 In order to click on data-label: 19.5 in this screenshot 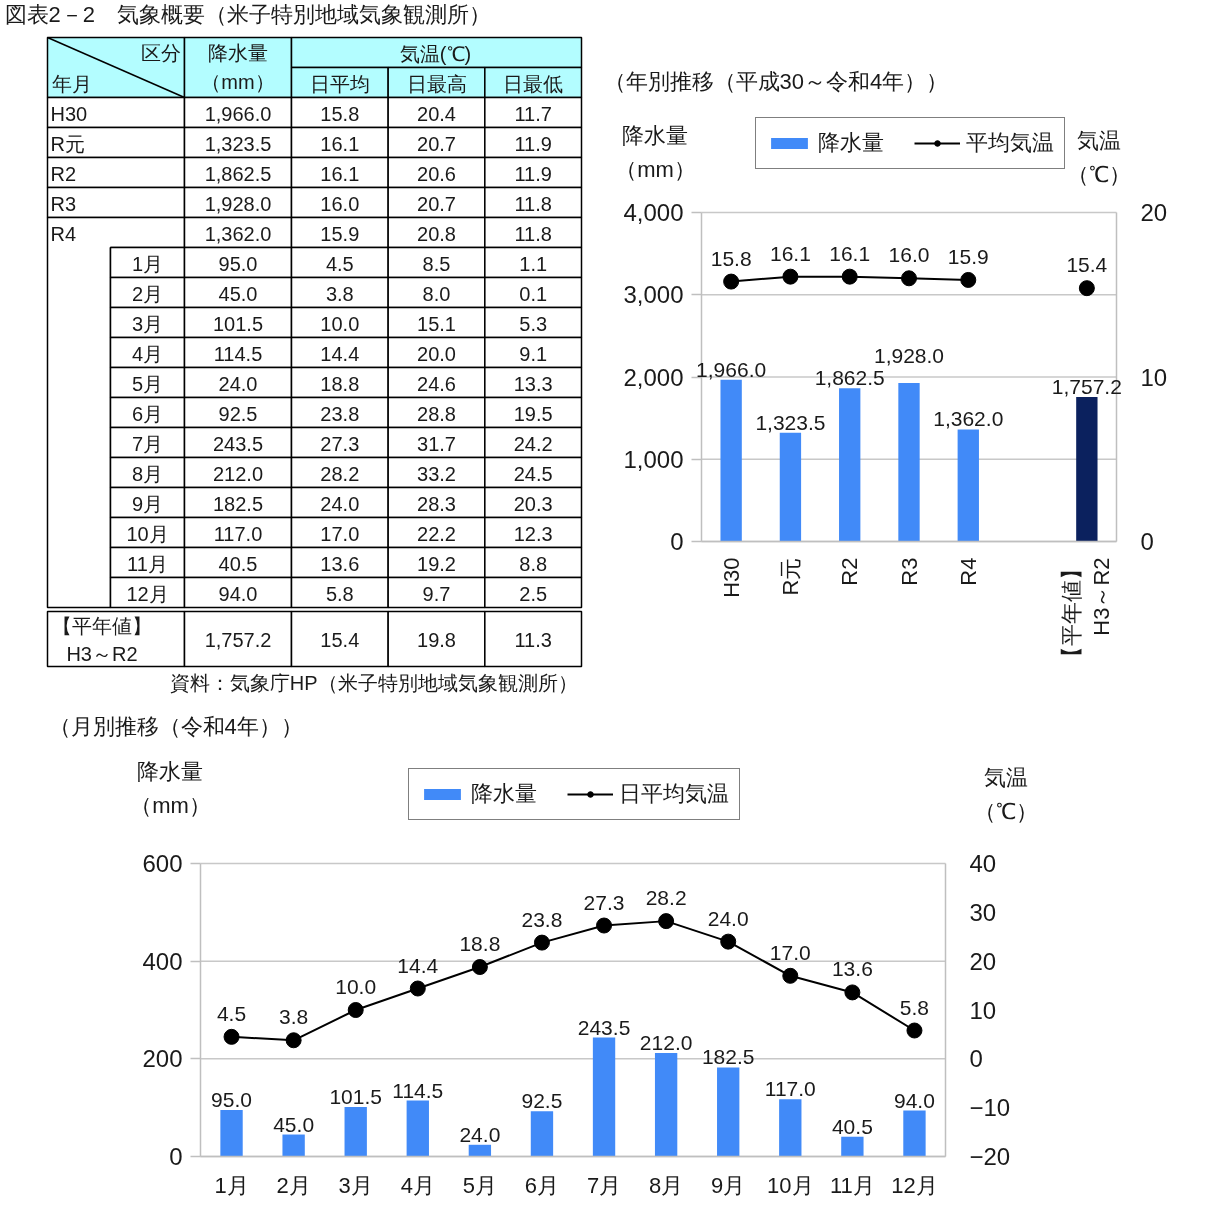, I will do `click(533, 413)`.